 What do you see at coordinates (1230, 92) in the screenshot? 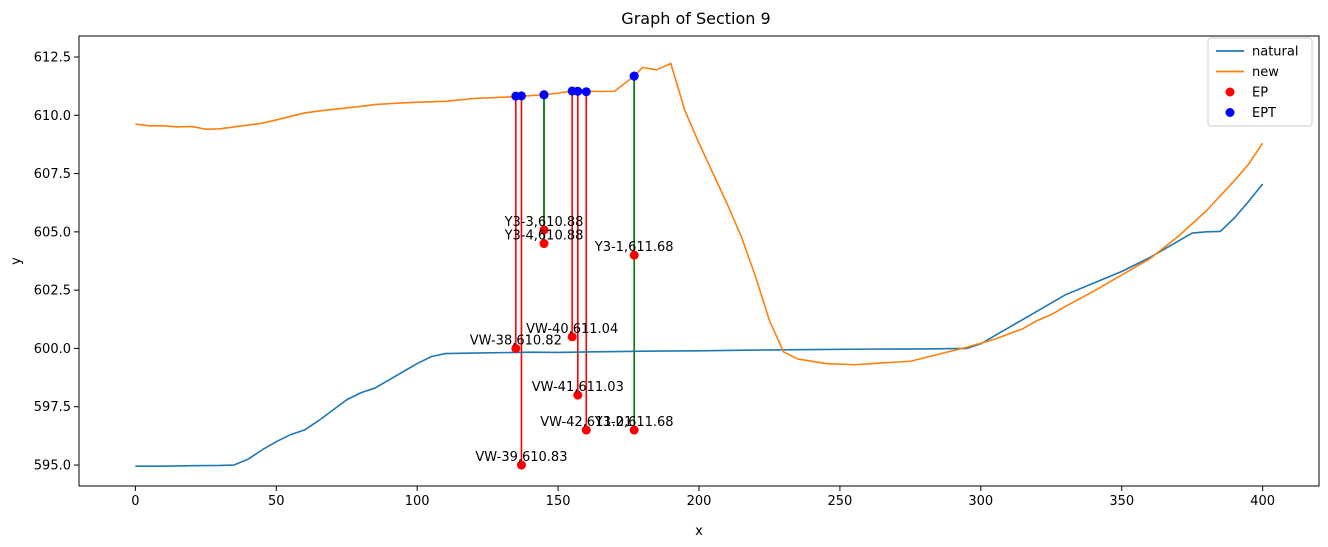
I see `legend-swatch-EP` at bounding box center [1230, 92].